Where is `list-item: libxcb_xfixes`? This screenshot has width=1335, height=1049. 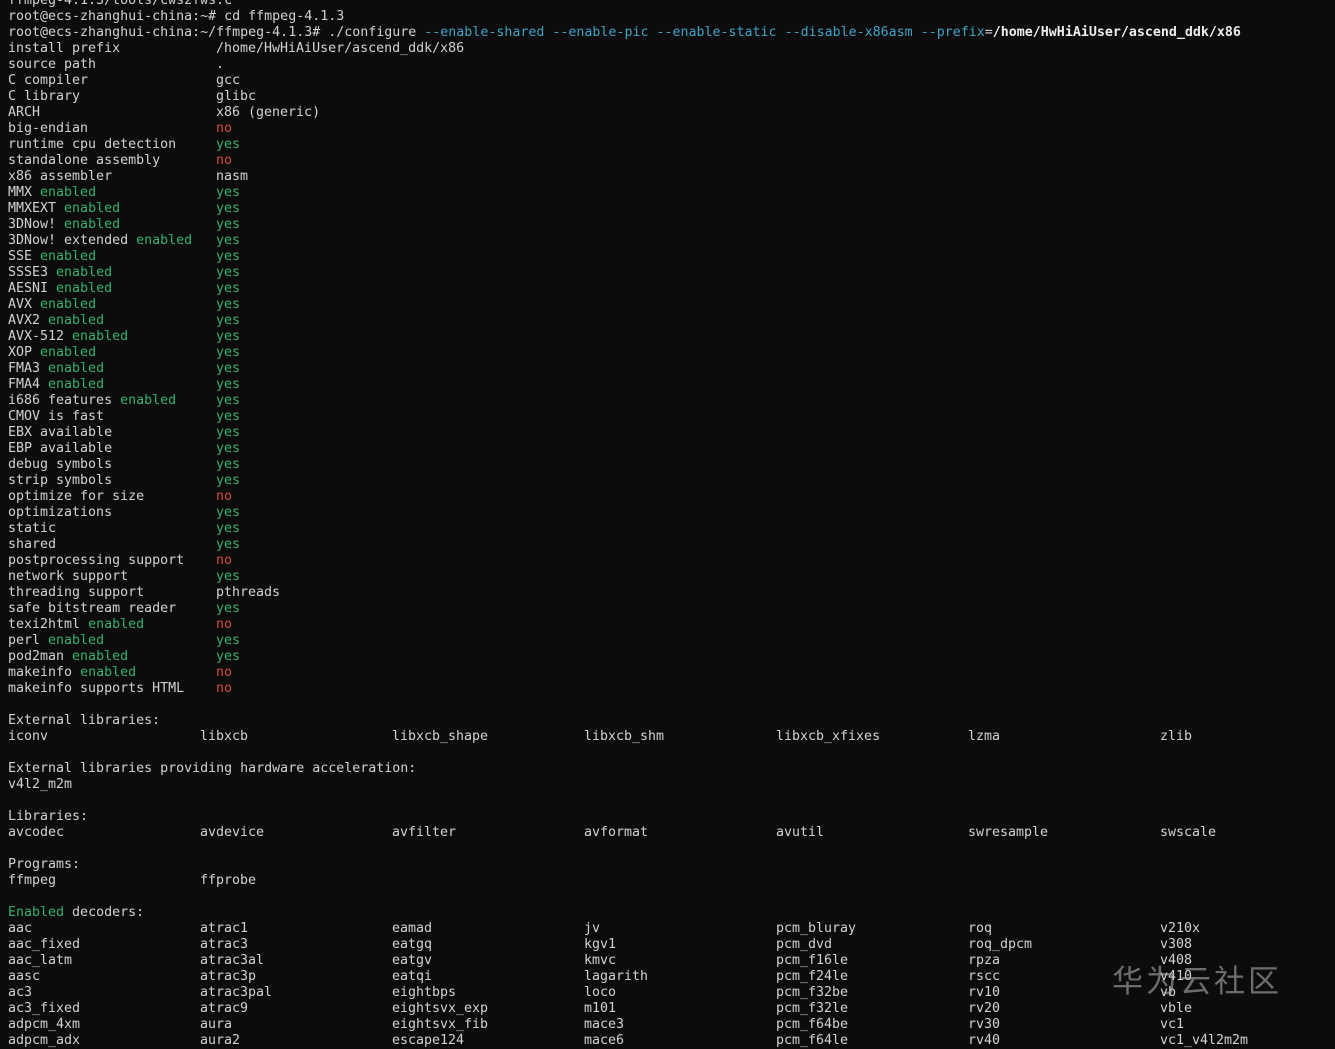 list-item: libxcb_xfixes is located at coordinates (828, 736).